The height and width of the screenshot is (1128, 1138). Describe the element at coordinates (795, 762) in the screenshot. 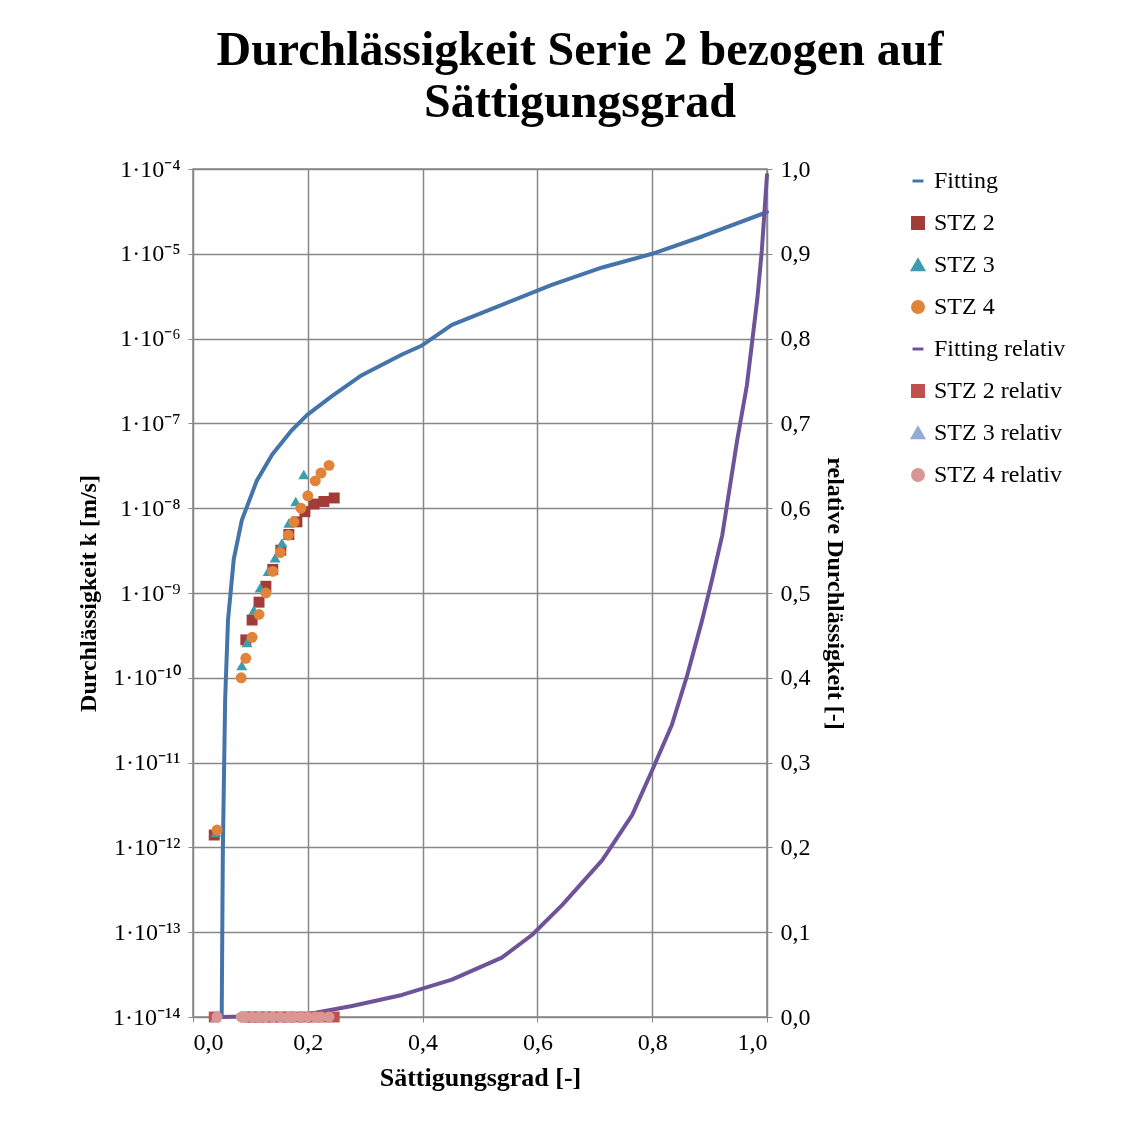

I see `y2-tick-label: 0,3` at that location.